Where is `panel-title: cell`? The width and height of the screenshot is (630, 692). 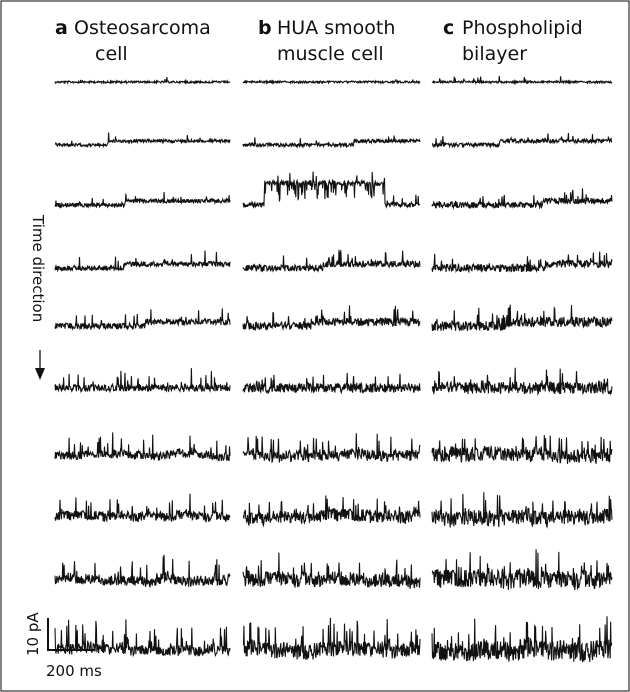
panel-title: cell is located at coordinates (111, 54).